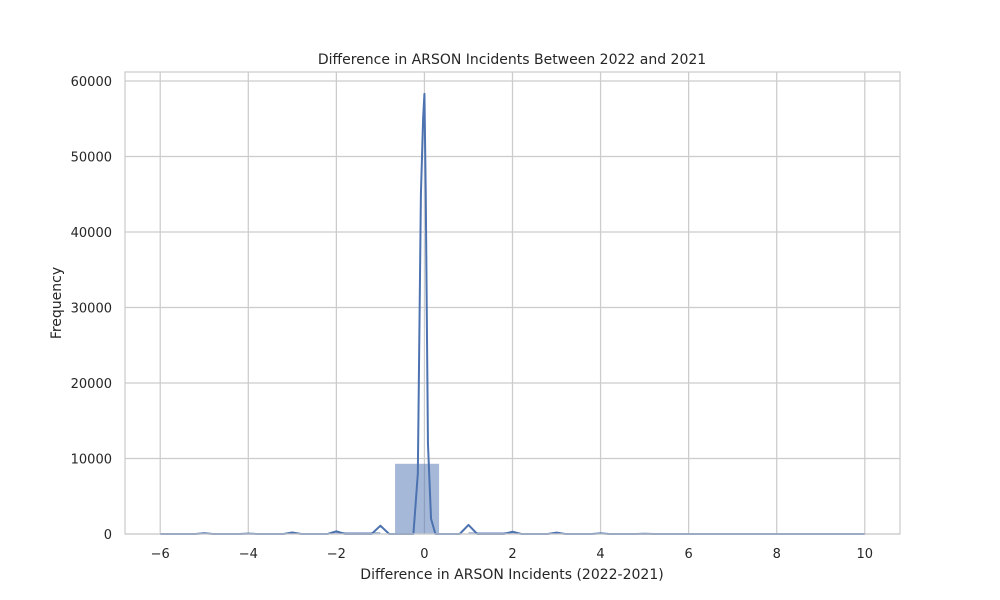 The height and width of the screenshot is (600, 1000). What do you see at coordinates (91, 460) in the screenshot?
I see `y-tick-label: 10000` at bounding box center [91, 460].